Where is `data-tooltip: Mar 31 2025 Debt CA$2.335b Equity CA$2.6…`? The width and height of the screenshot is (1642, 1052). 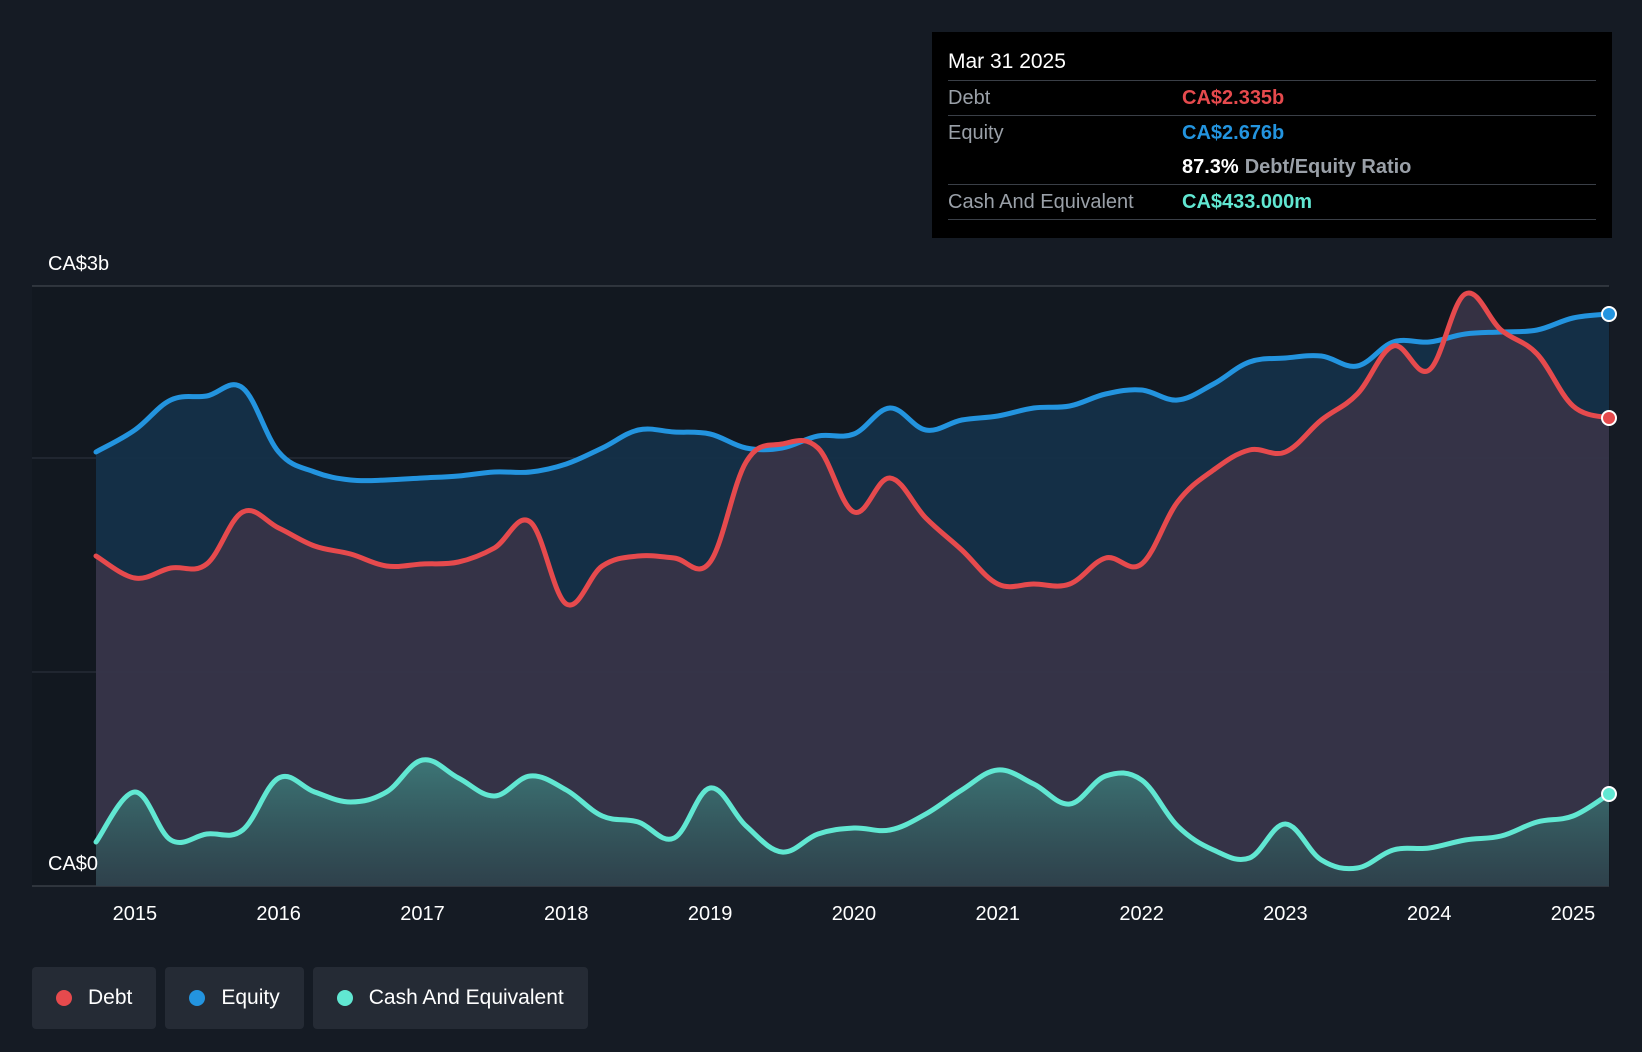 data-tooltip: Mar 31 2025 Debt CA$2.335b Equity CA$2.6… is located at coordinates (1272, 135).